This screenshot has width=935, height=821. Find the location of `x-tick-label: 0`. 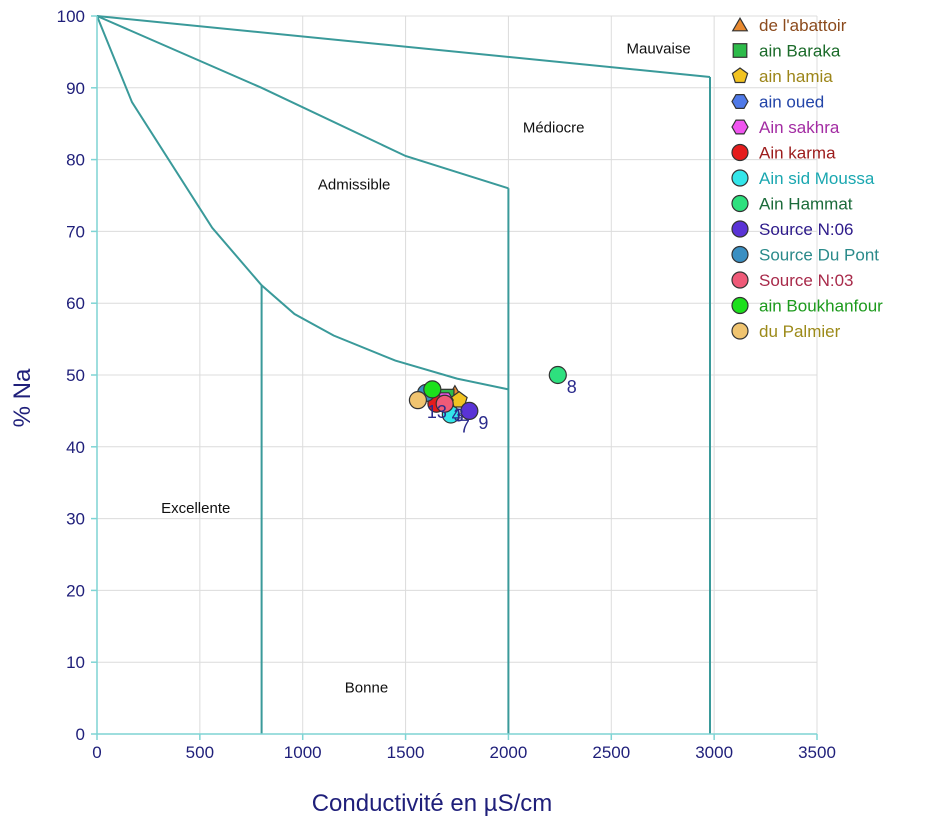

x-tick-label: 0 is located at coordinates (96, 752).